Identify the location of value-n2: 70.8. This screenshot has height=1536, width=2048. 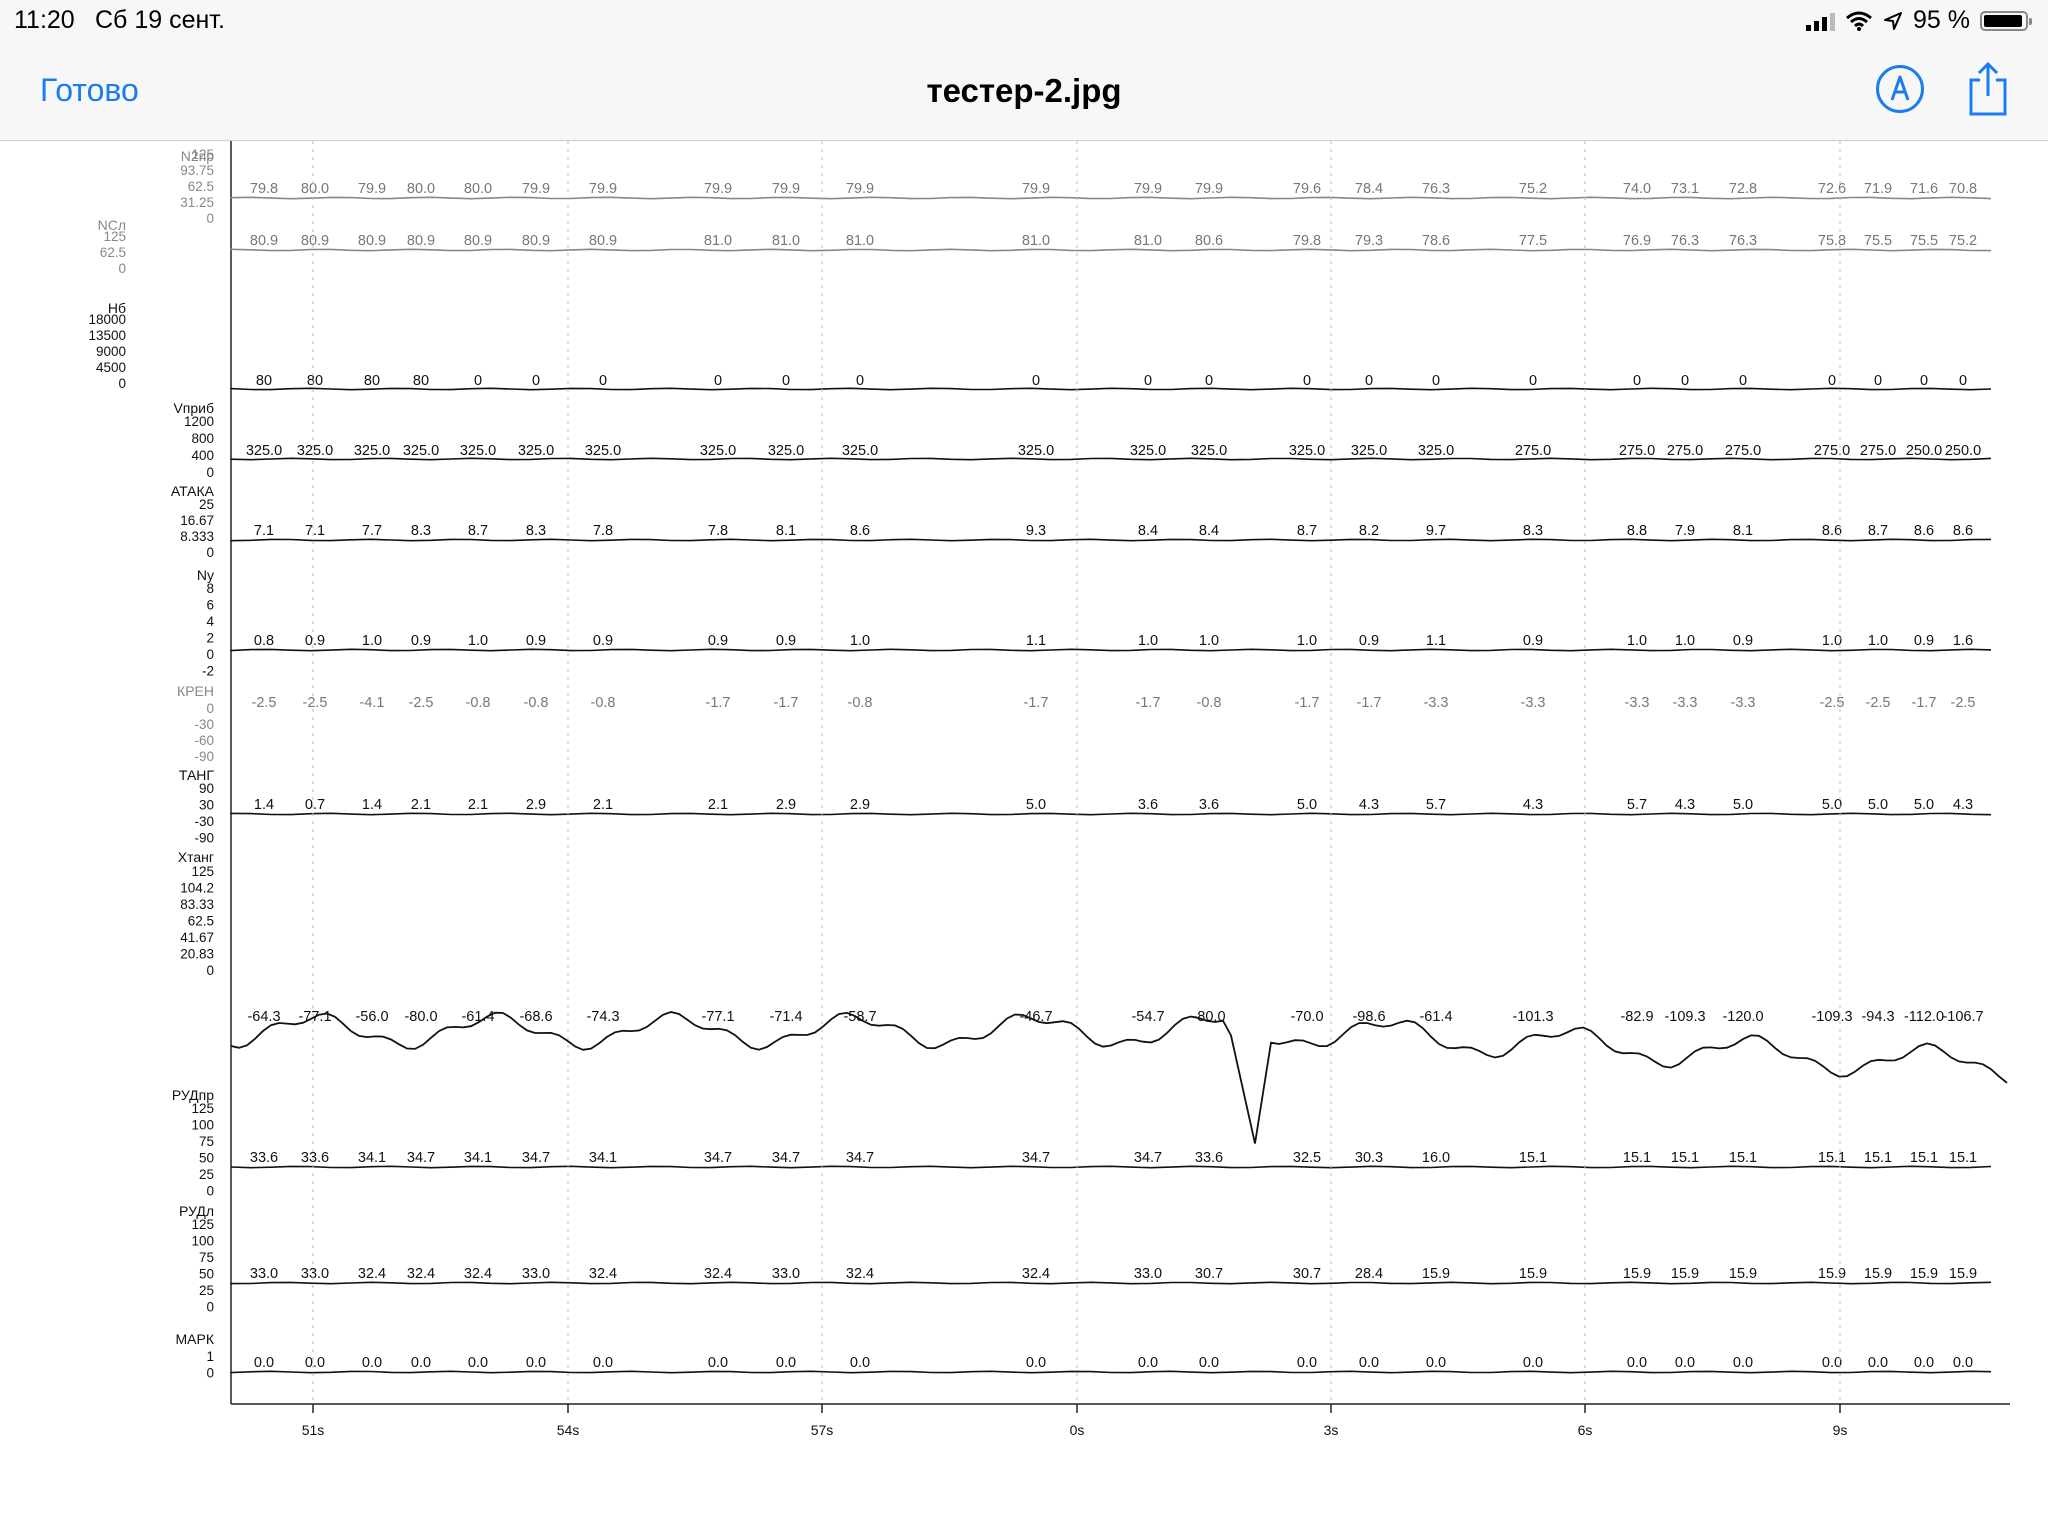
(1963, 189).